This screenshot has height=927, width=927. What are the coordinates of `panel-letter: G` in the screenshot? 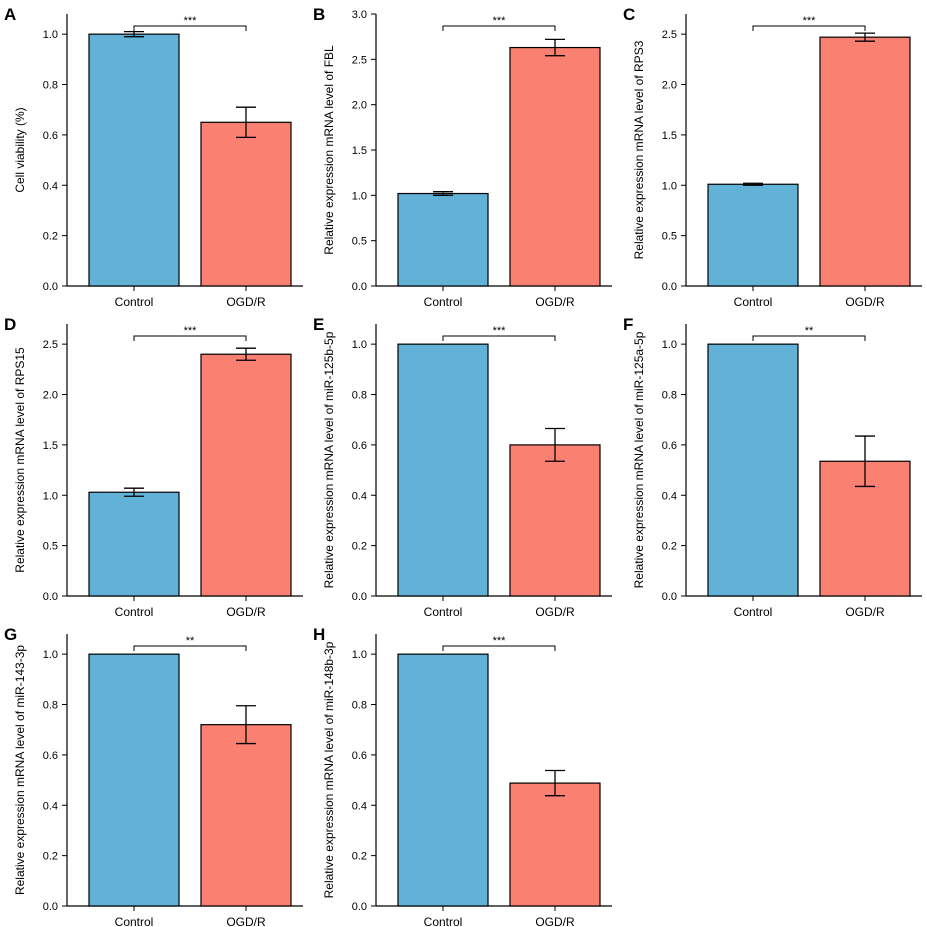 It's located at (10, 634).